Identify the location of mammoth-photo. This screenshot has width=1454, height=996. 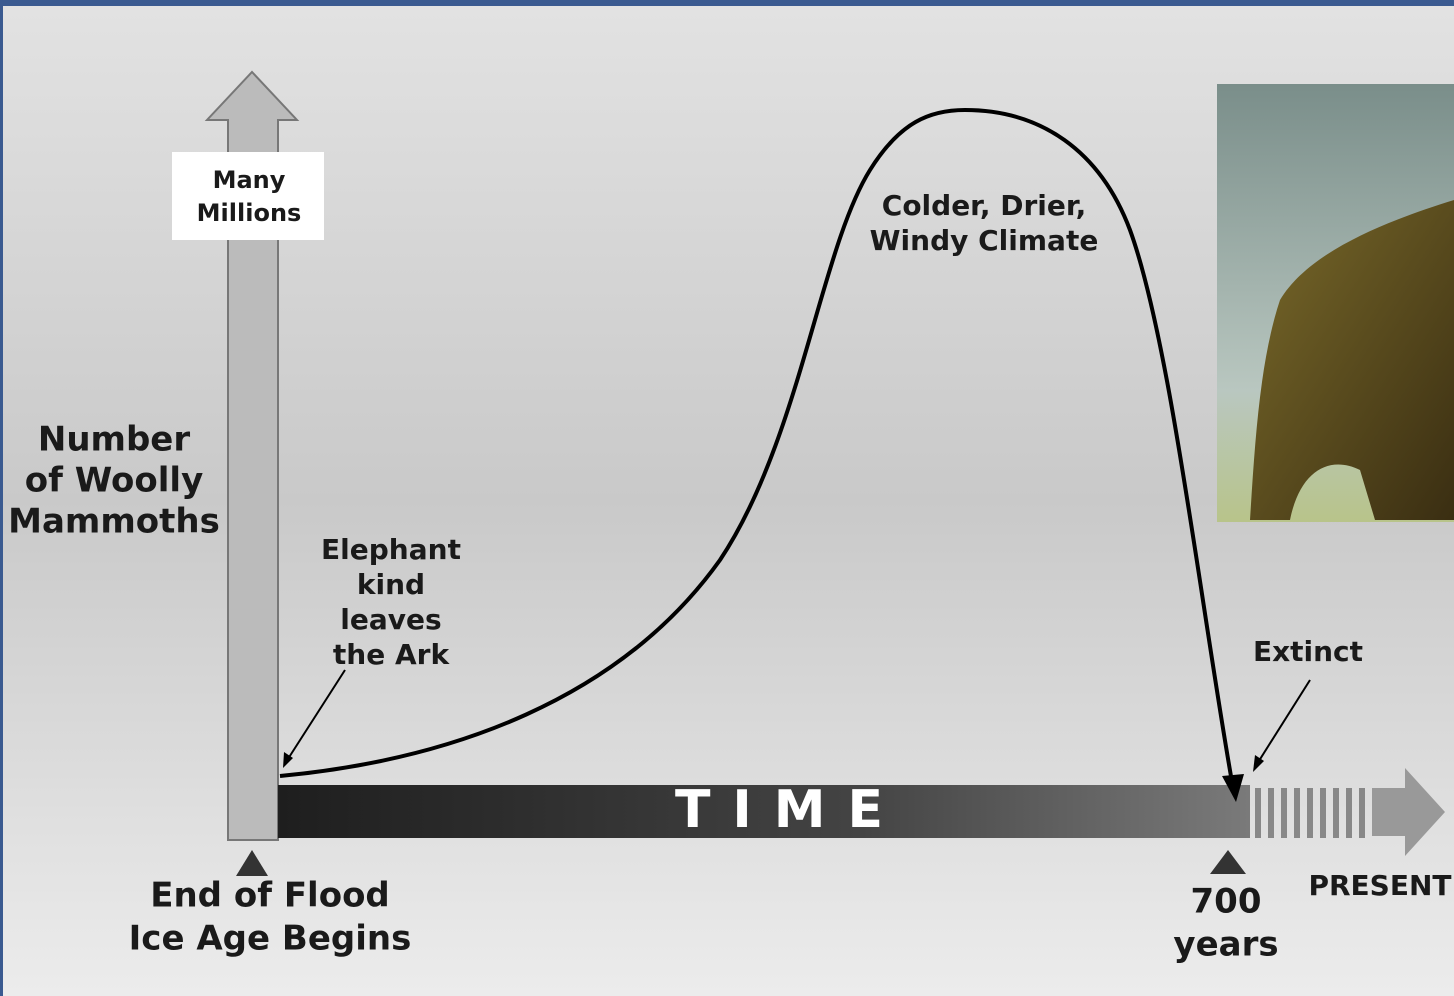
(1335, 303).